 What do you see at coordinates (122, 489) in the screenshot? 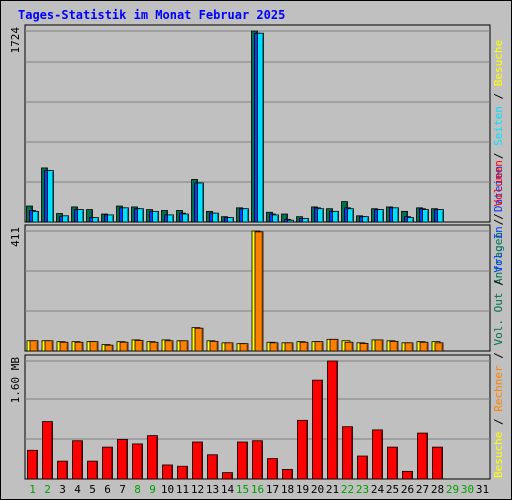
I see `day-label-7: 7` at bounding box center [122, 489].